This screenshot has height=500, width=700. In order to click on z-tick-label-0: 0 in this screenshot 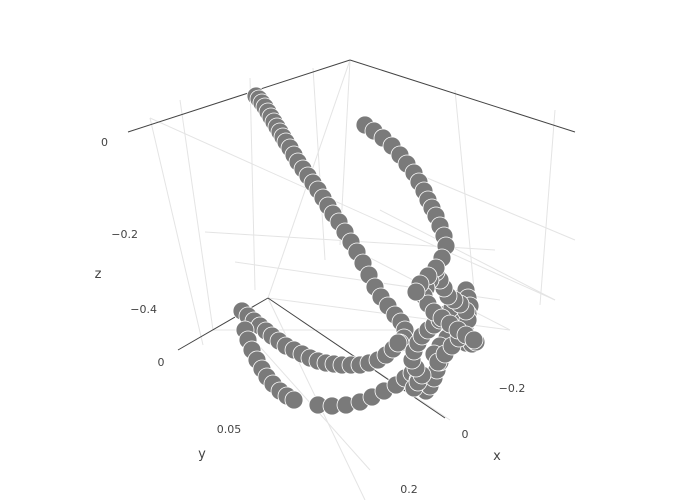, I will do `click(104, 142)`.